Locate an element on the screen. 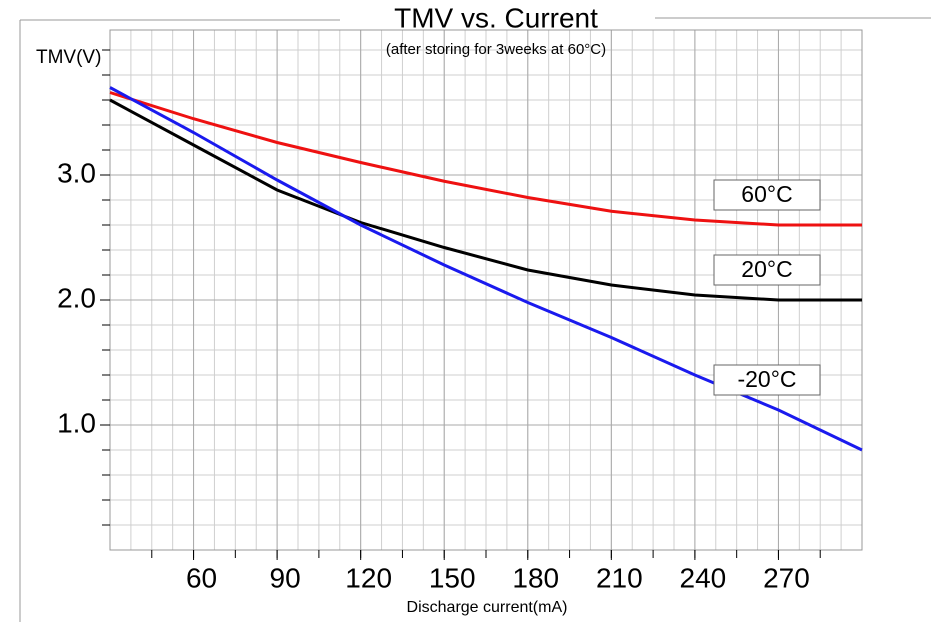 This screenshot has width=931, height=622. x-tick-label: 150 is located at coordinates (452, 577).